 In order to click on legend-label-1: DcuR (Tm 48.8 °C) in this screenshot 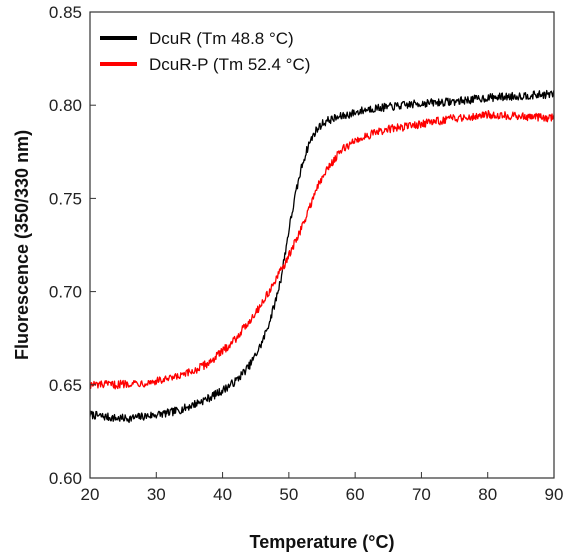, I will do `click(221, 38)`.